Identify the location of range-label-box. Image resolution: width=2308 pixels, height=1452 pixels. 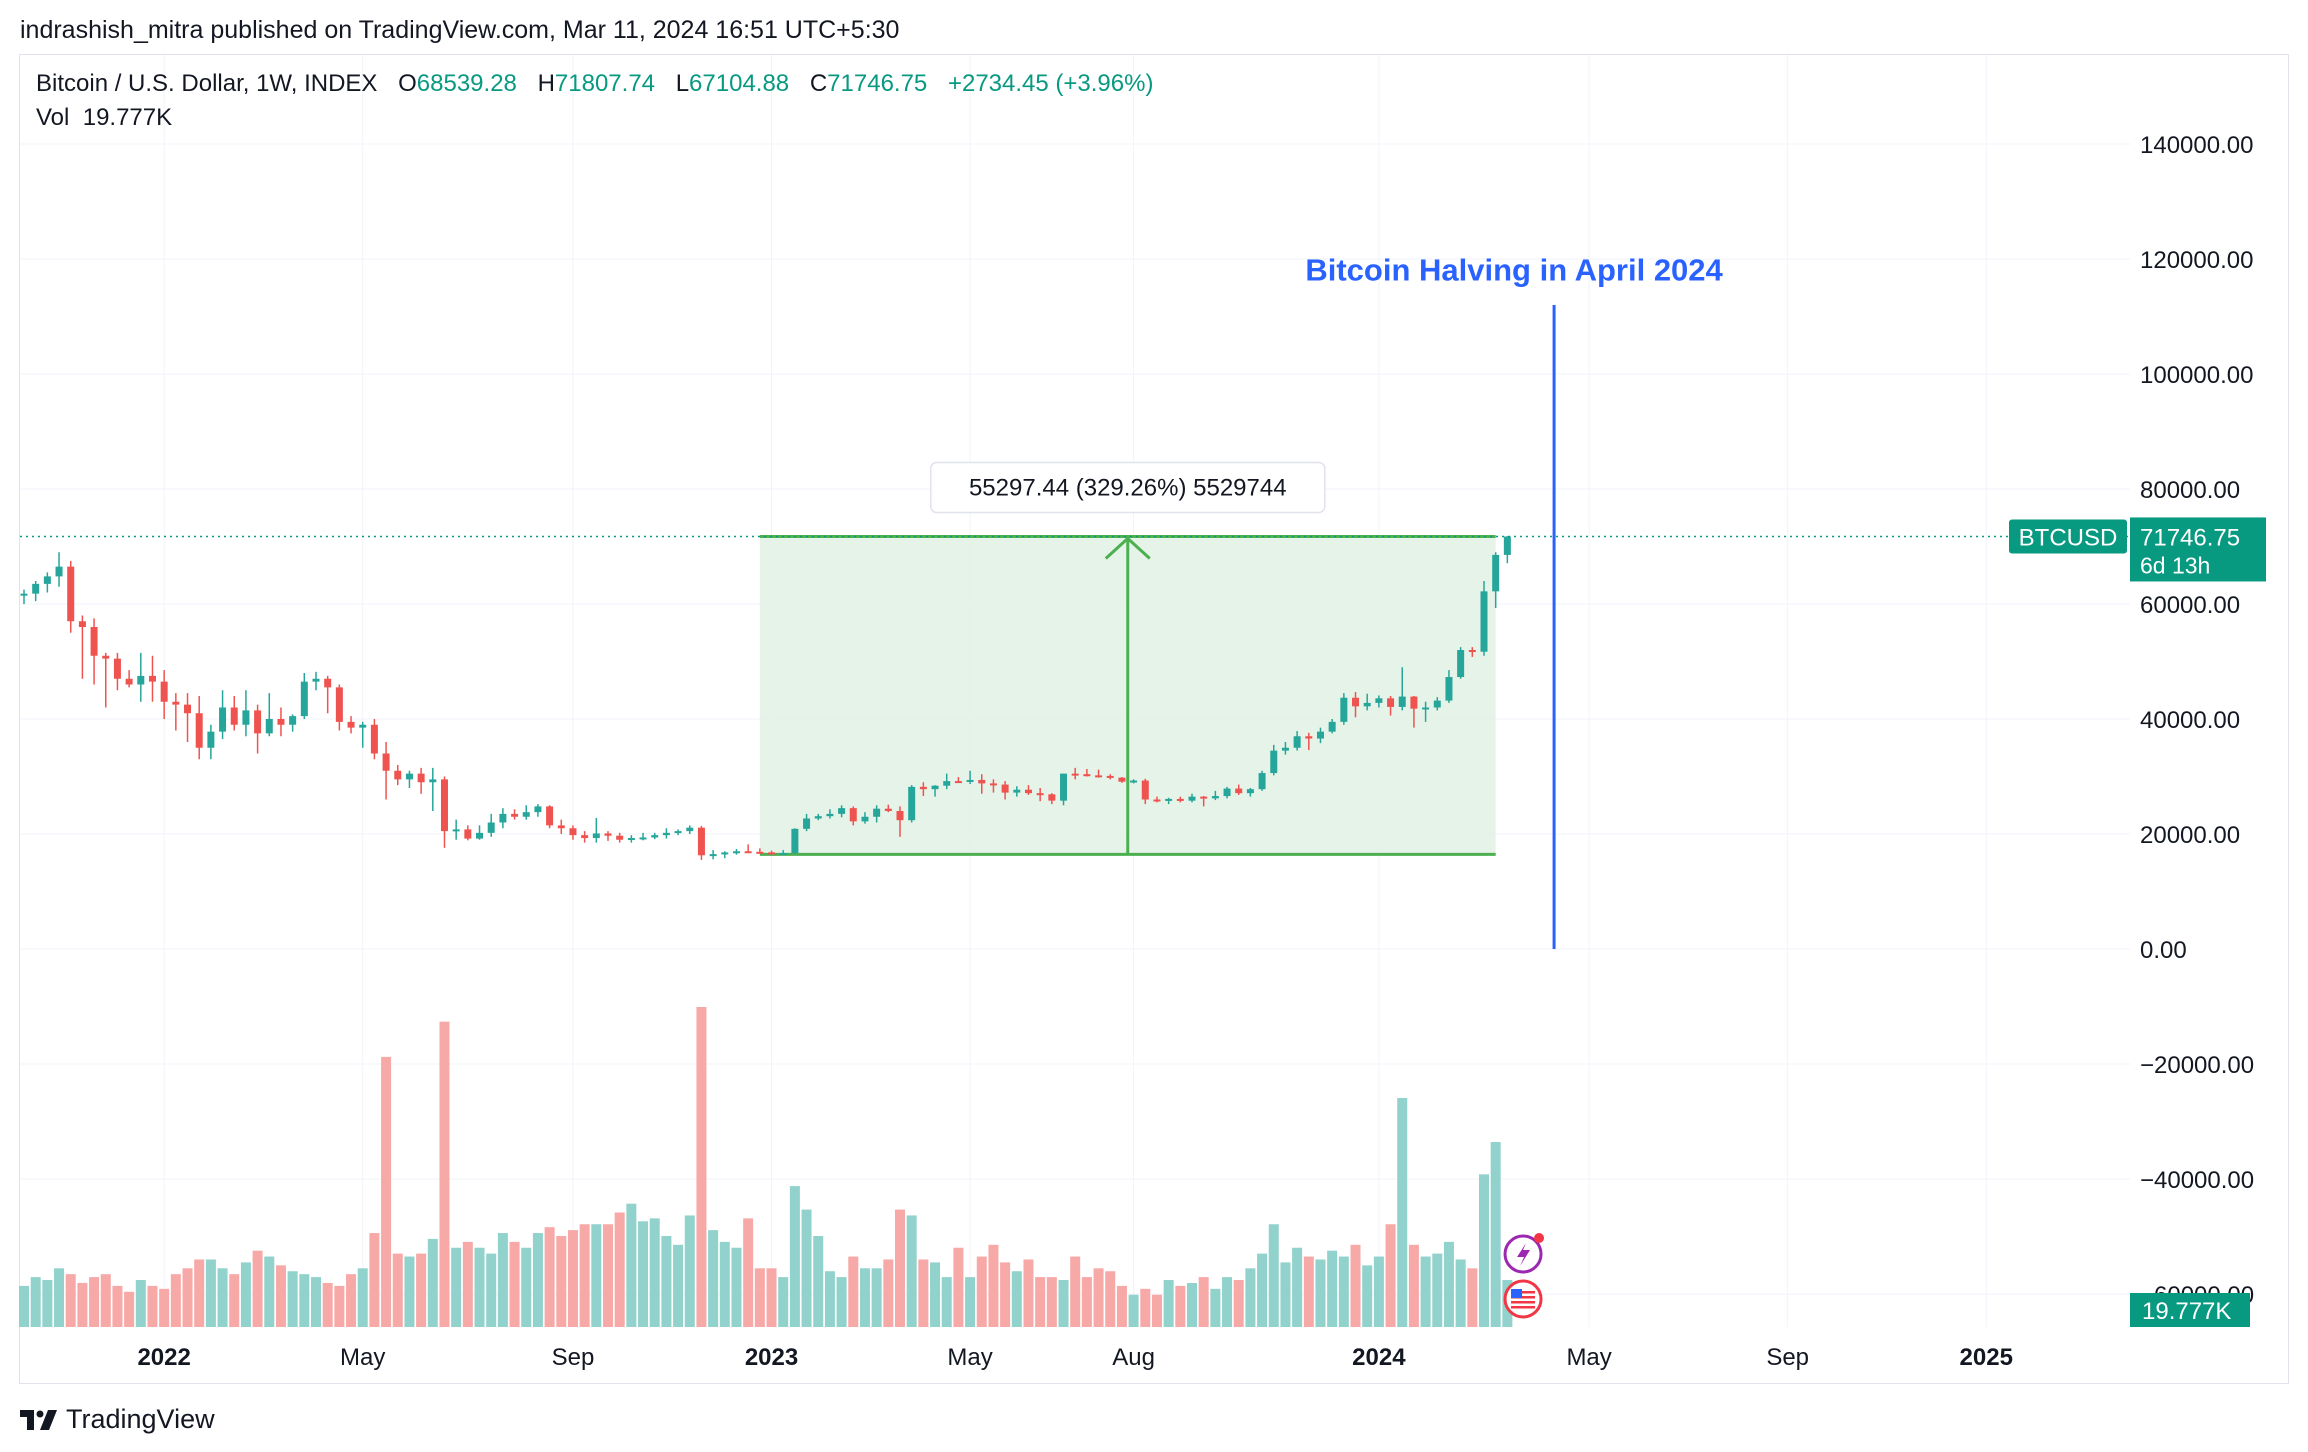
(1128, 487).